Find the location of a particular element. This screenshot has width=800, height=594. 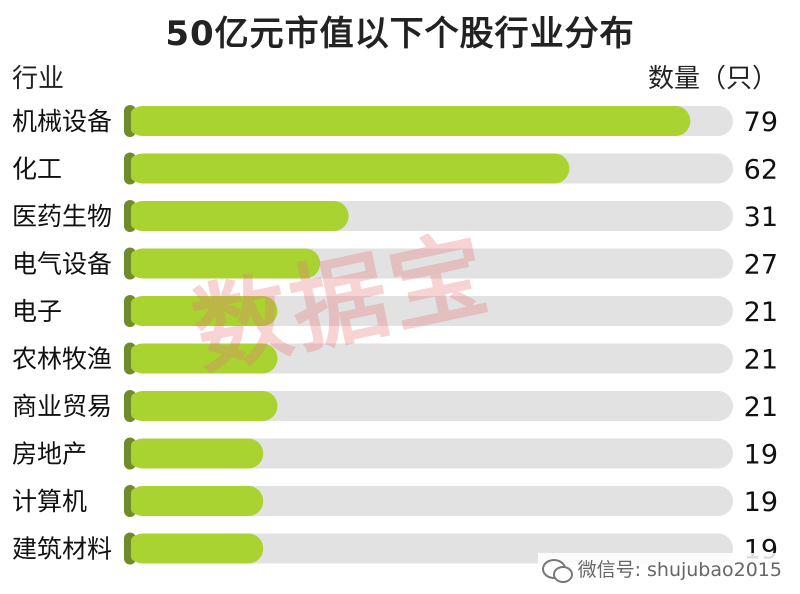

value-label: 79 is located at coordinates (761, 122).